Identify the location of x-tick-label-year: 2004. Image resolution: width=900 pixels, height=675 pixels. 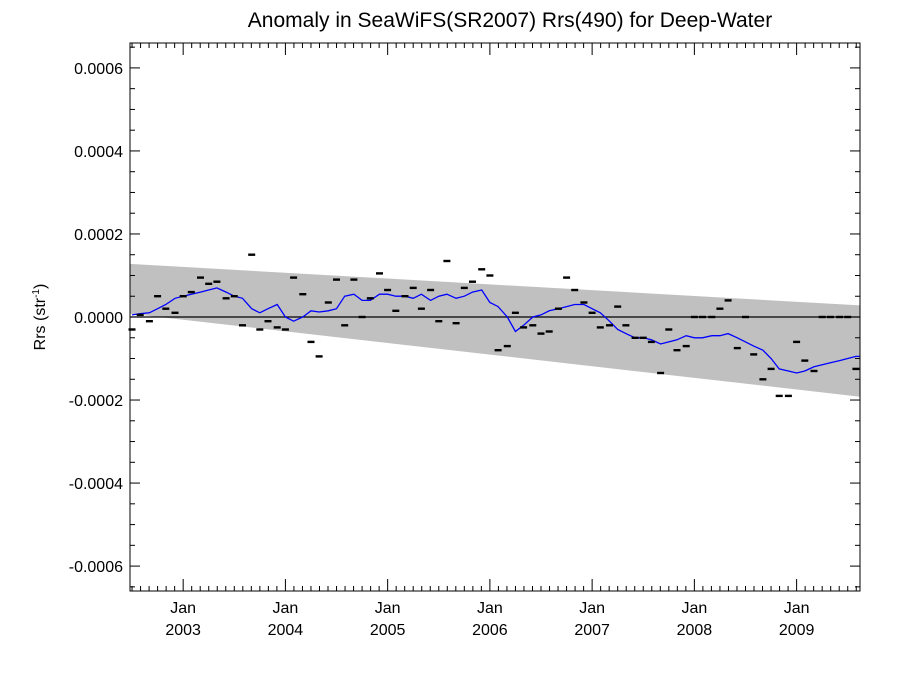
(286, 630).